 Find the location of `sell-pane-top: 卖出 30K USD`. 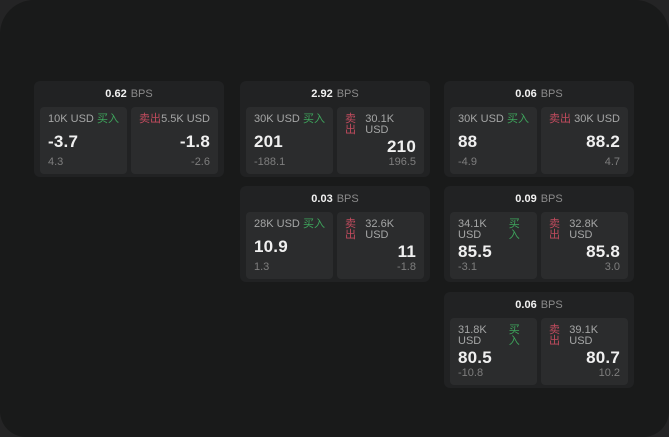

sell-pane-top: 卖出 30K USD is located at coordinates (584, 119).